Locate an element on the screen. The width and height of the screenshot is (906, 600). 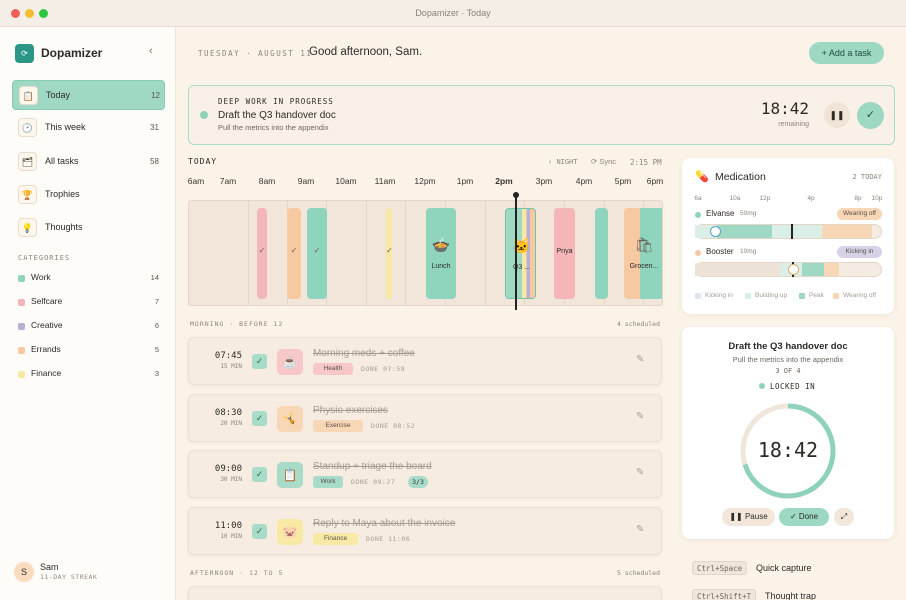
pause-button: ❚❚ is located at coordinates (837, 115).